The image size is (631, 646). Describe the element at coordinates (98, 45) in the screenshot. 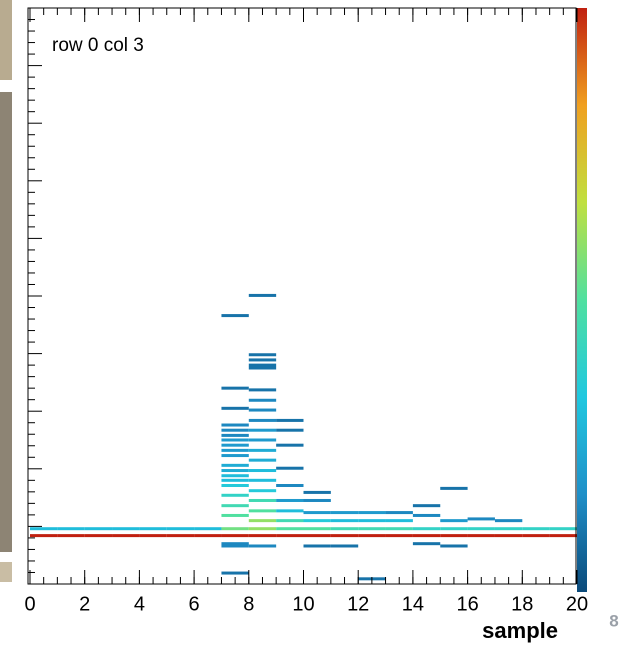

I see `annotation: row 0 col 3` at that location.